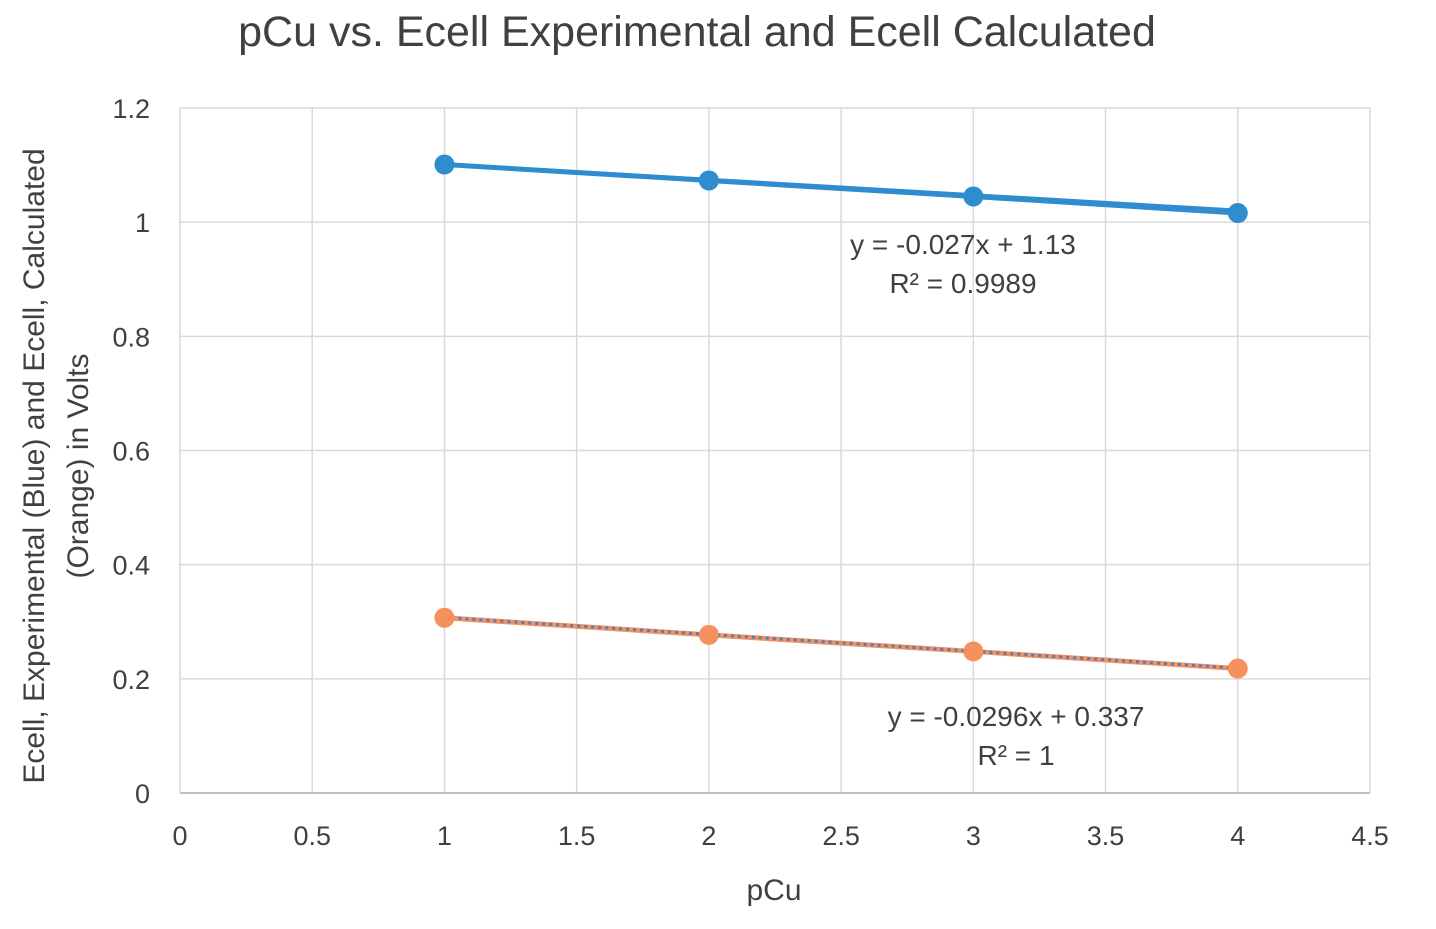  I want to click on y-tick-label: 0.6, so click(131, 452).